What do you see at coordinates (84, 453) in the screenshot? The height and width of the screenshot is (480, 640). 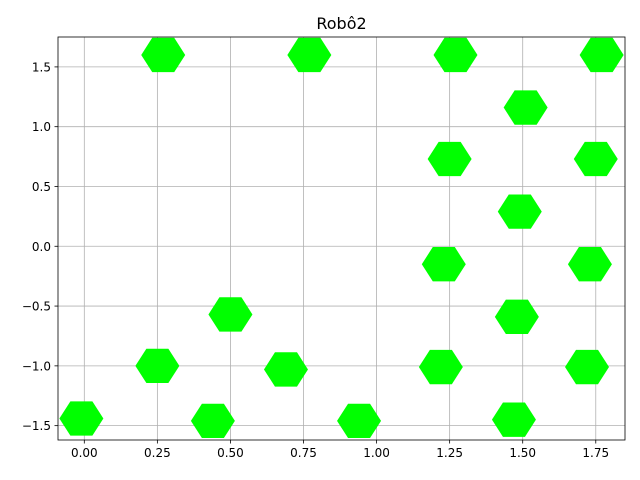 I see `x-tick-label: 0.00` at bounding box center [84, 453].